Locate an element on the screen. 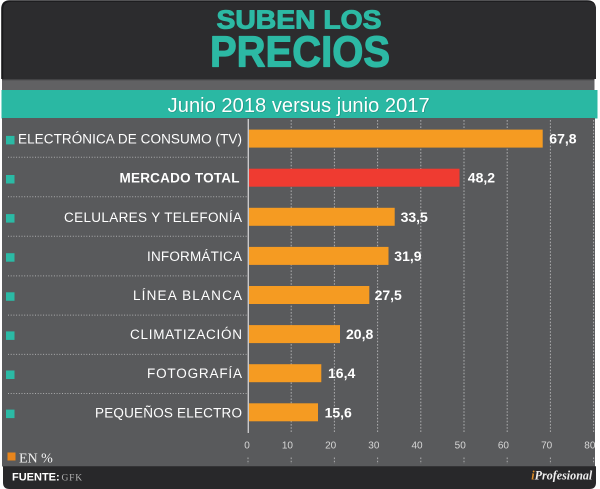 This screenshot has width=600, height=489. svg-text: 70 is located at coordinates (547, 446).